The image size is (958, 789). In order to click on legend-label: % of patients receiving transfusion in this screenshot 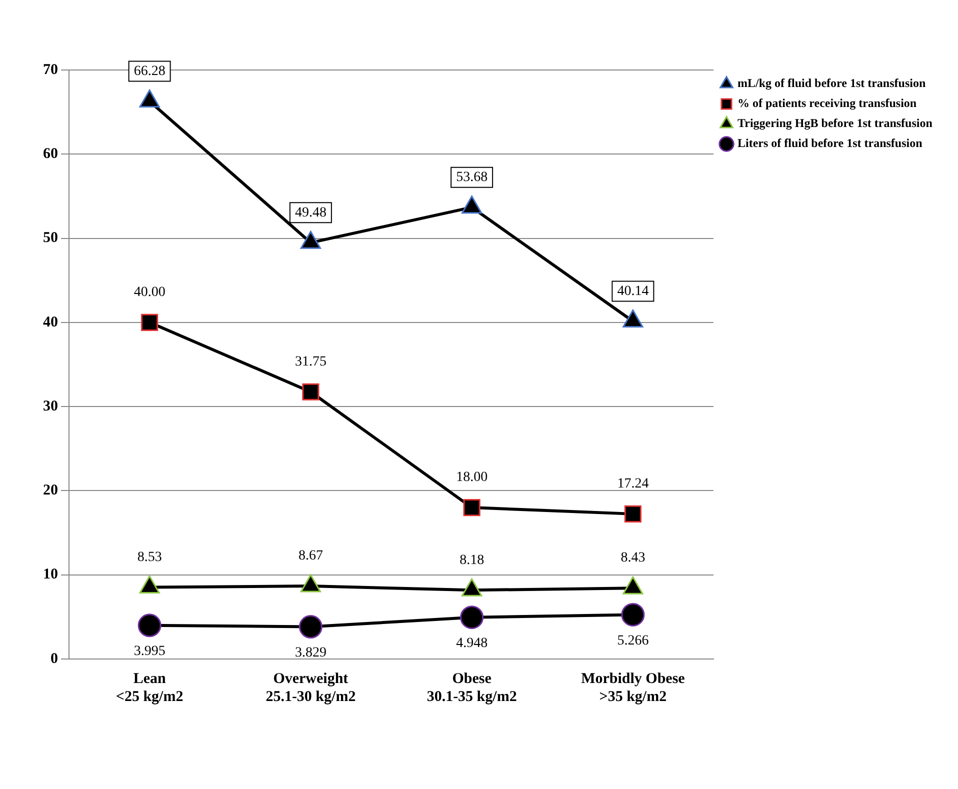, I will do `click(827, 103)`.